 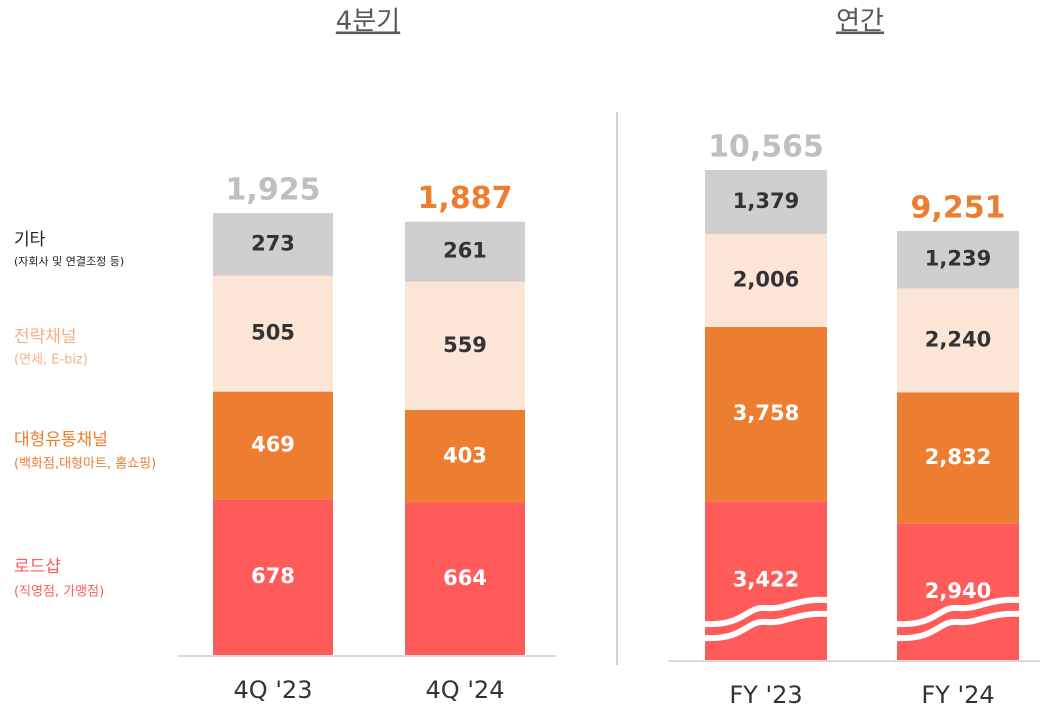 What do you see at coordinates (45, 337) in the screenshot?
I see `legend-label: 전략채널` at bounding box center [45, 337].